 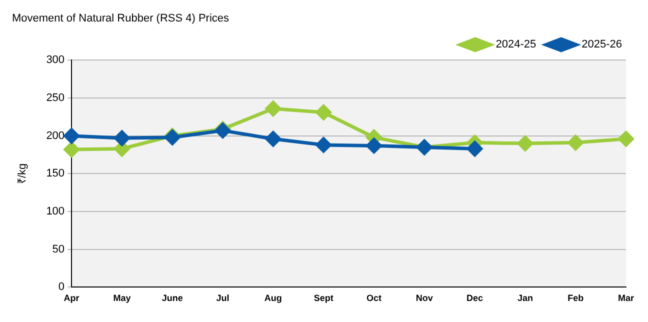 I want to click on x-tick-label: May, so click(x=122, y=298).